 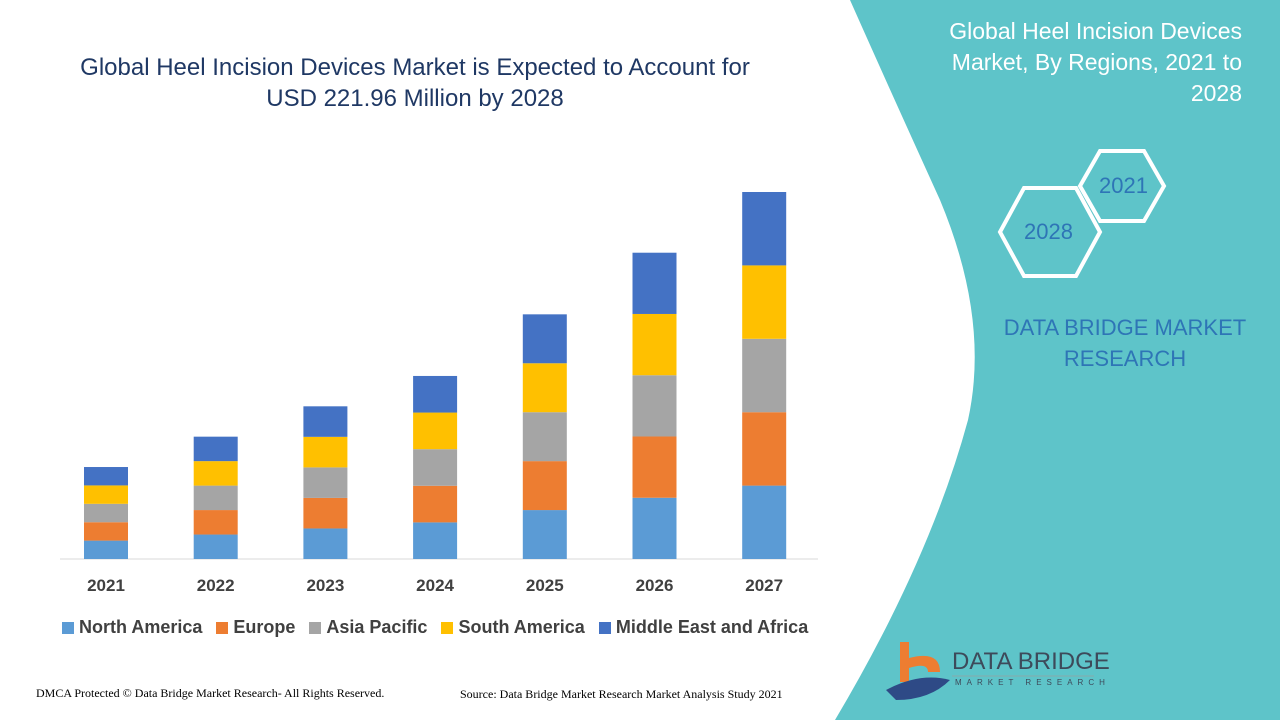 I want to click on x-tick-label: 2025, so click(x=544, y=585).